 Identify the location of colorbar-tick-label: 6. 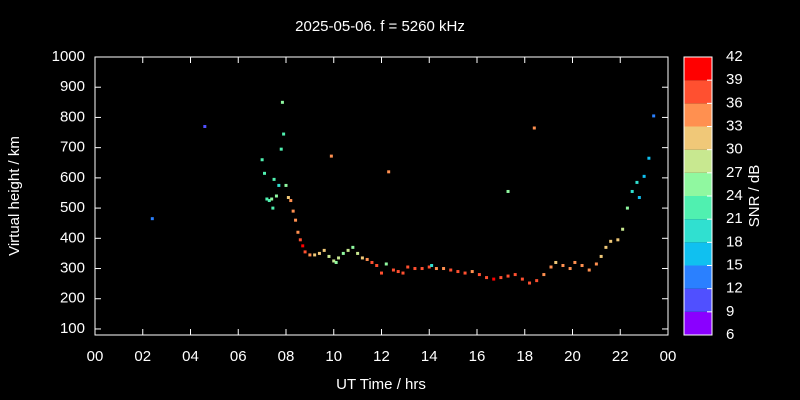
(730, 334).